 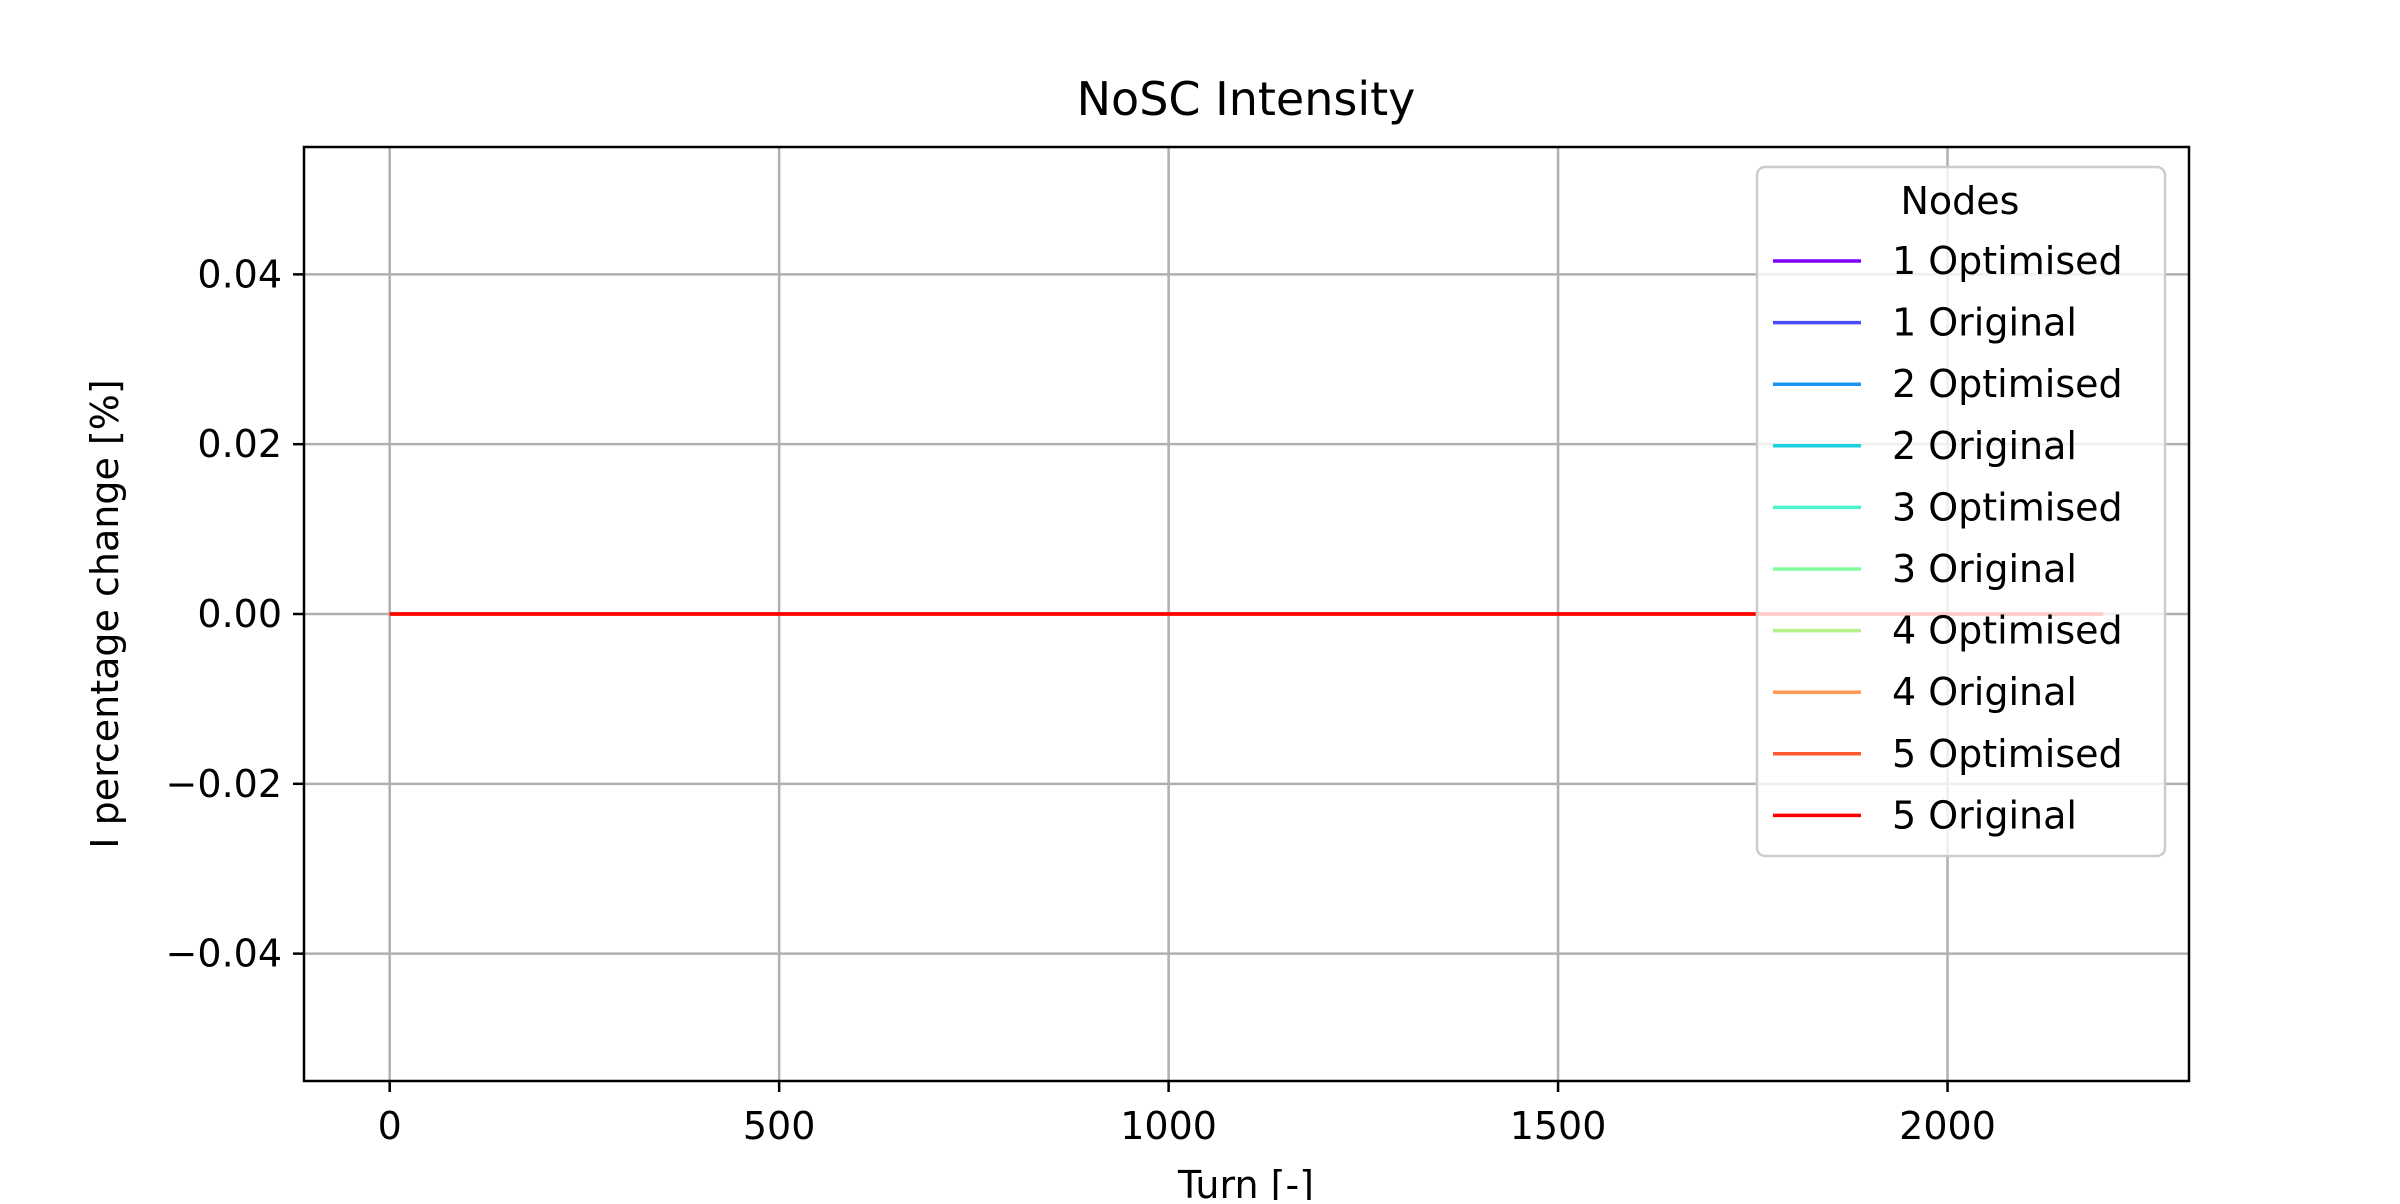 I want to click on y-tick-label: −0.04, so click(x=224, y=954).